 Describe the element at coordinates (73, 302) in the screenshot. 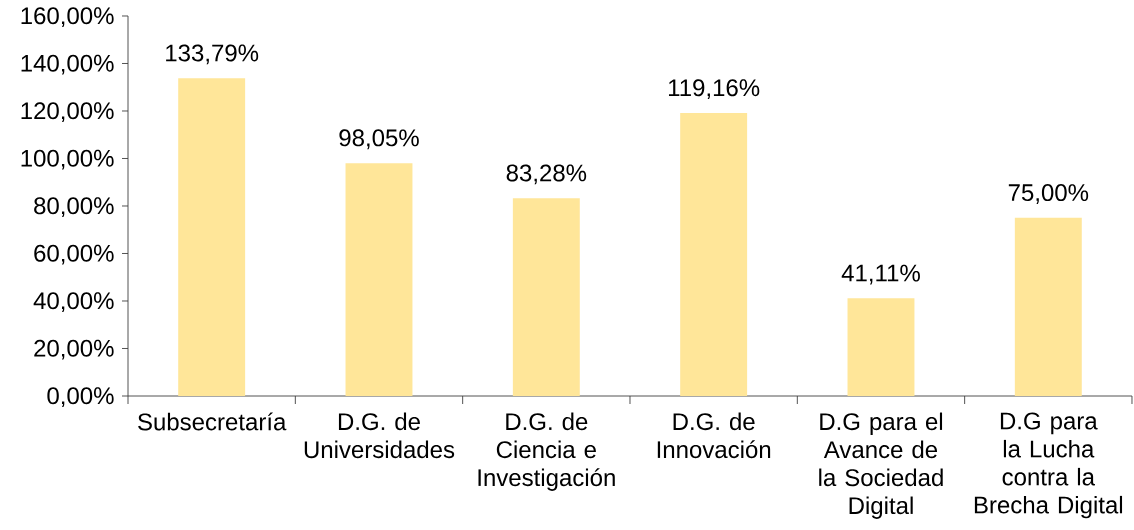

I see `y-tick-label: 40,00%` at that location.